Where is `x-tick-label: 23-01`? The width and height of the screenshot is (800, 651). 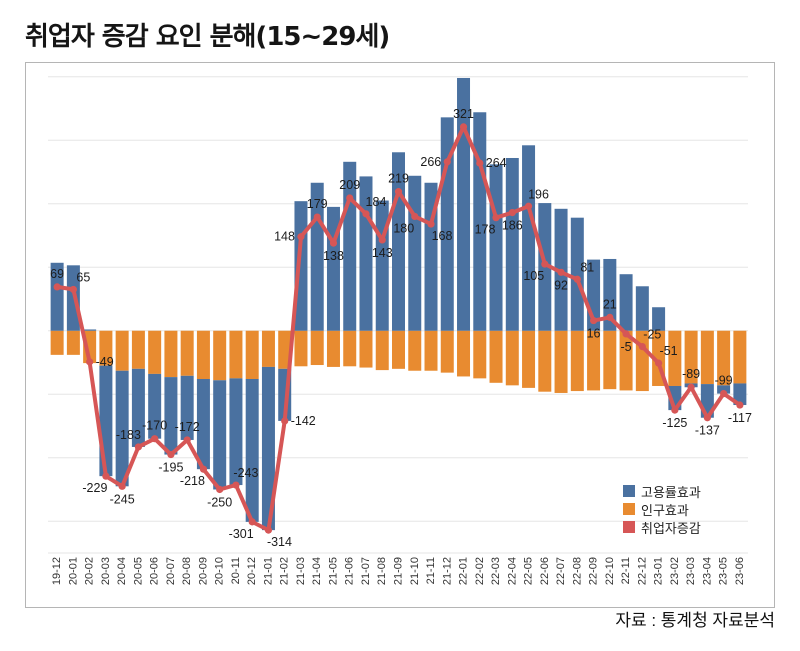
x-tick-label: 23-01 is located at coordinates (659, 571).